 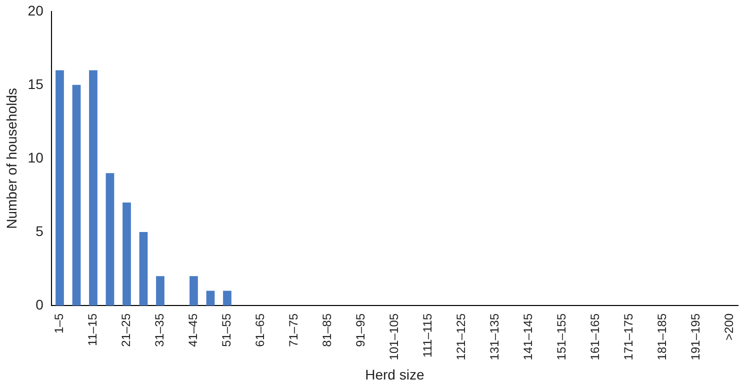 What do you see at coordinates (159, 330) in the screenshot?
I see `x-tick-label: 31–35` at bounding box center [159, 330].